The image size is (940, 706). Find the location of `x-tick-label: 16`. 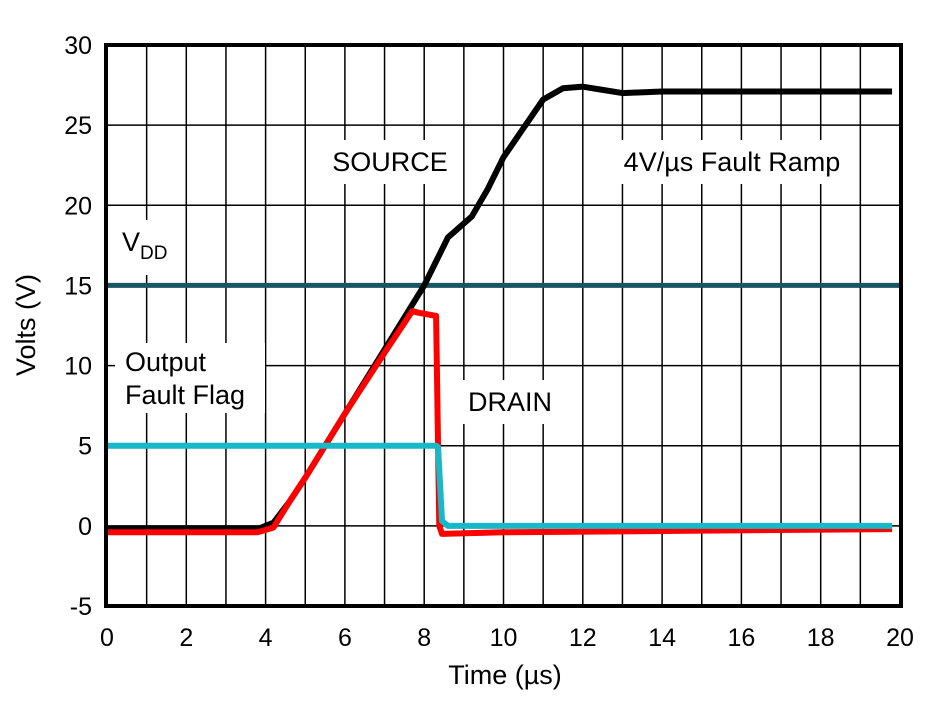

x-tick-label: 16 is located at coordinates (741, 638).